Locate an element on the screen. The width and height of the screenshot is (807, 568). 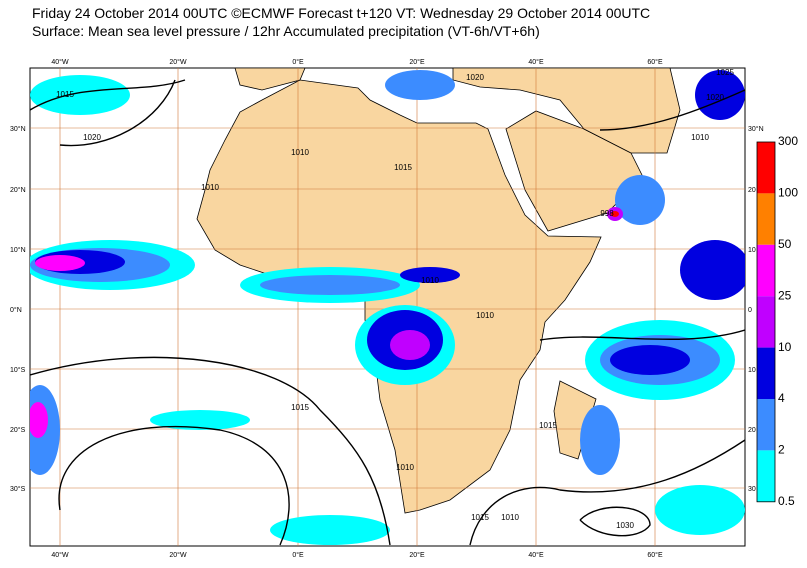
colorbar-frame is located at coordinates (766, 322).